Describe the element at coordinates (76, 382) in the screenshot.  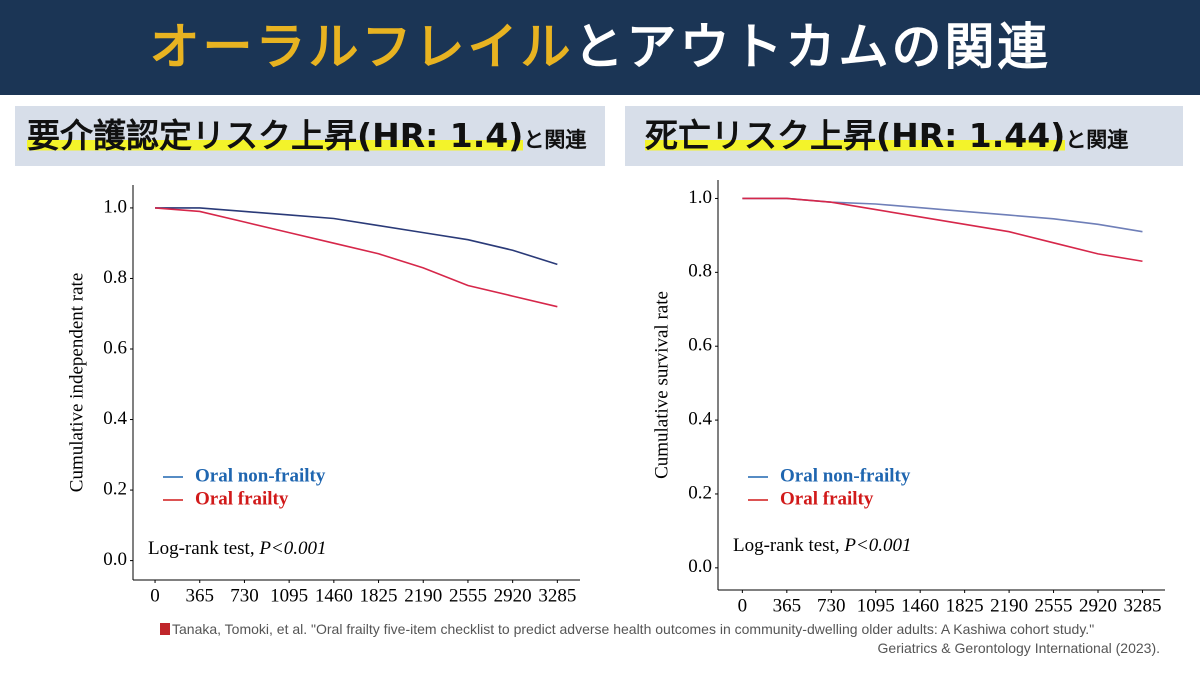
I see `y-axis-label: Cumulative independent rate` at that location.